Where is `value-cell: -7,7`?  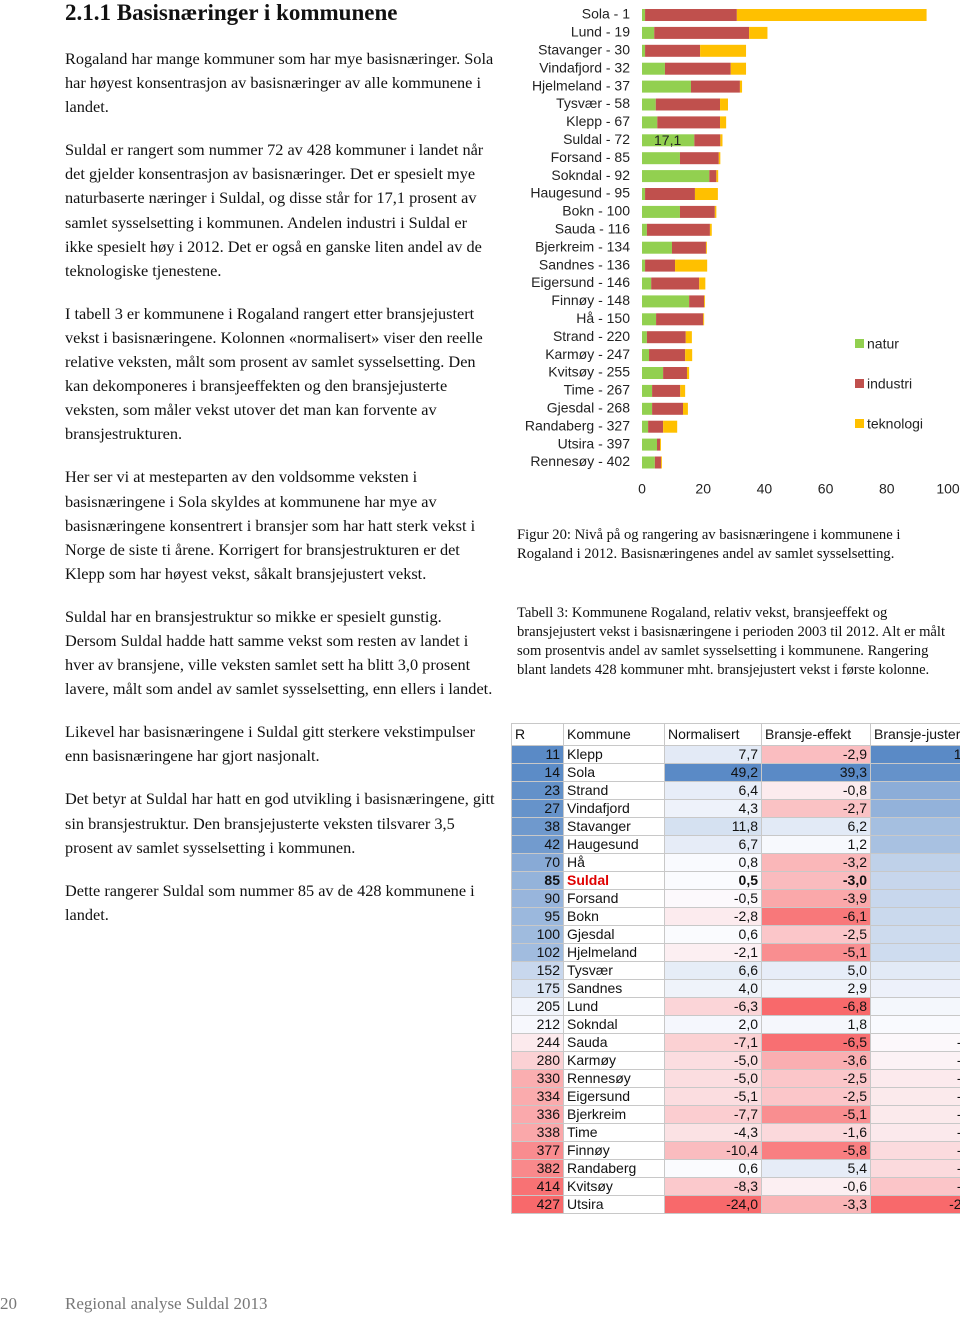 value-cell: -7,7 is located at coordinates (915, 1186).